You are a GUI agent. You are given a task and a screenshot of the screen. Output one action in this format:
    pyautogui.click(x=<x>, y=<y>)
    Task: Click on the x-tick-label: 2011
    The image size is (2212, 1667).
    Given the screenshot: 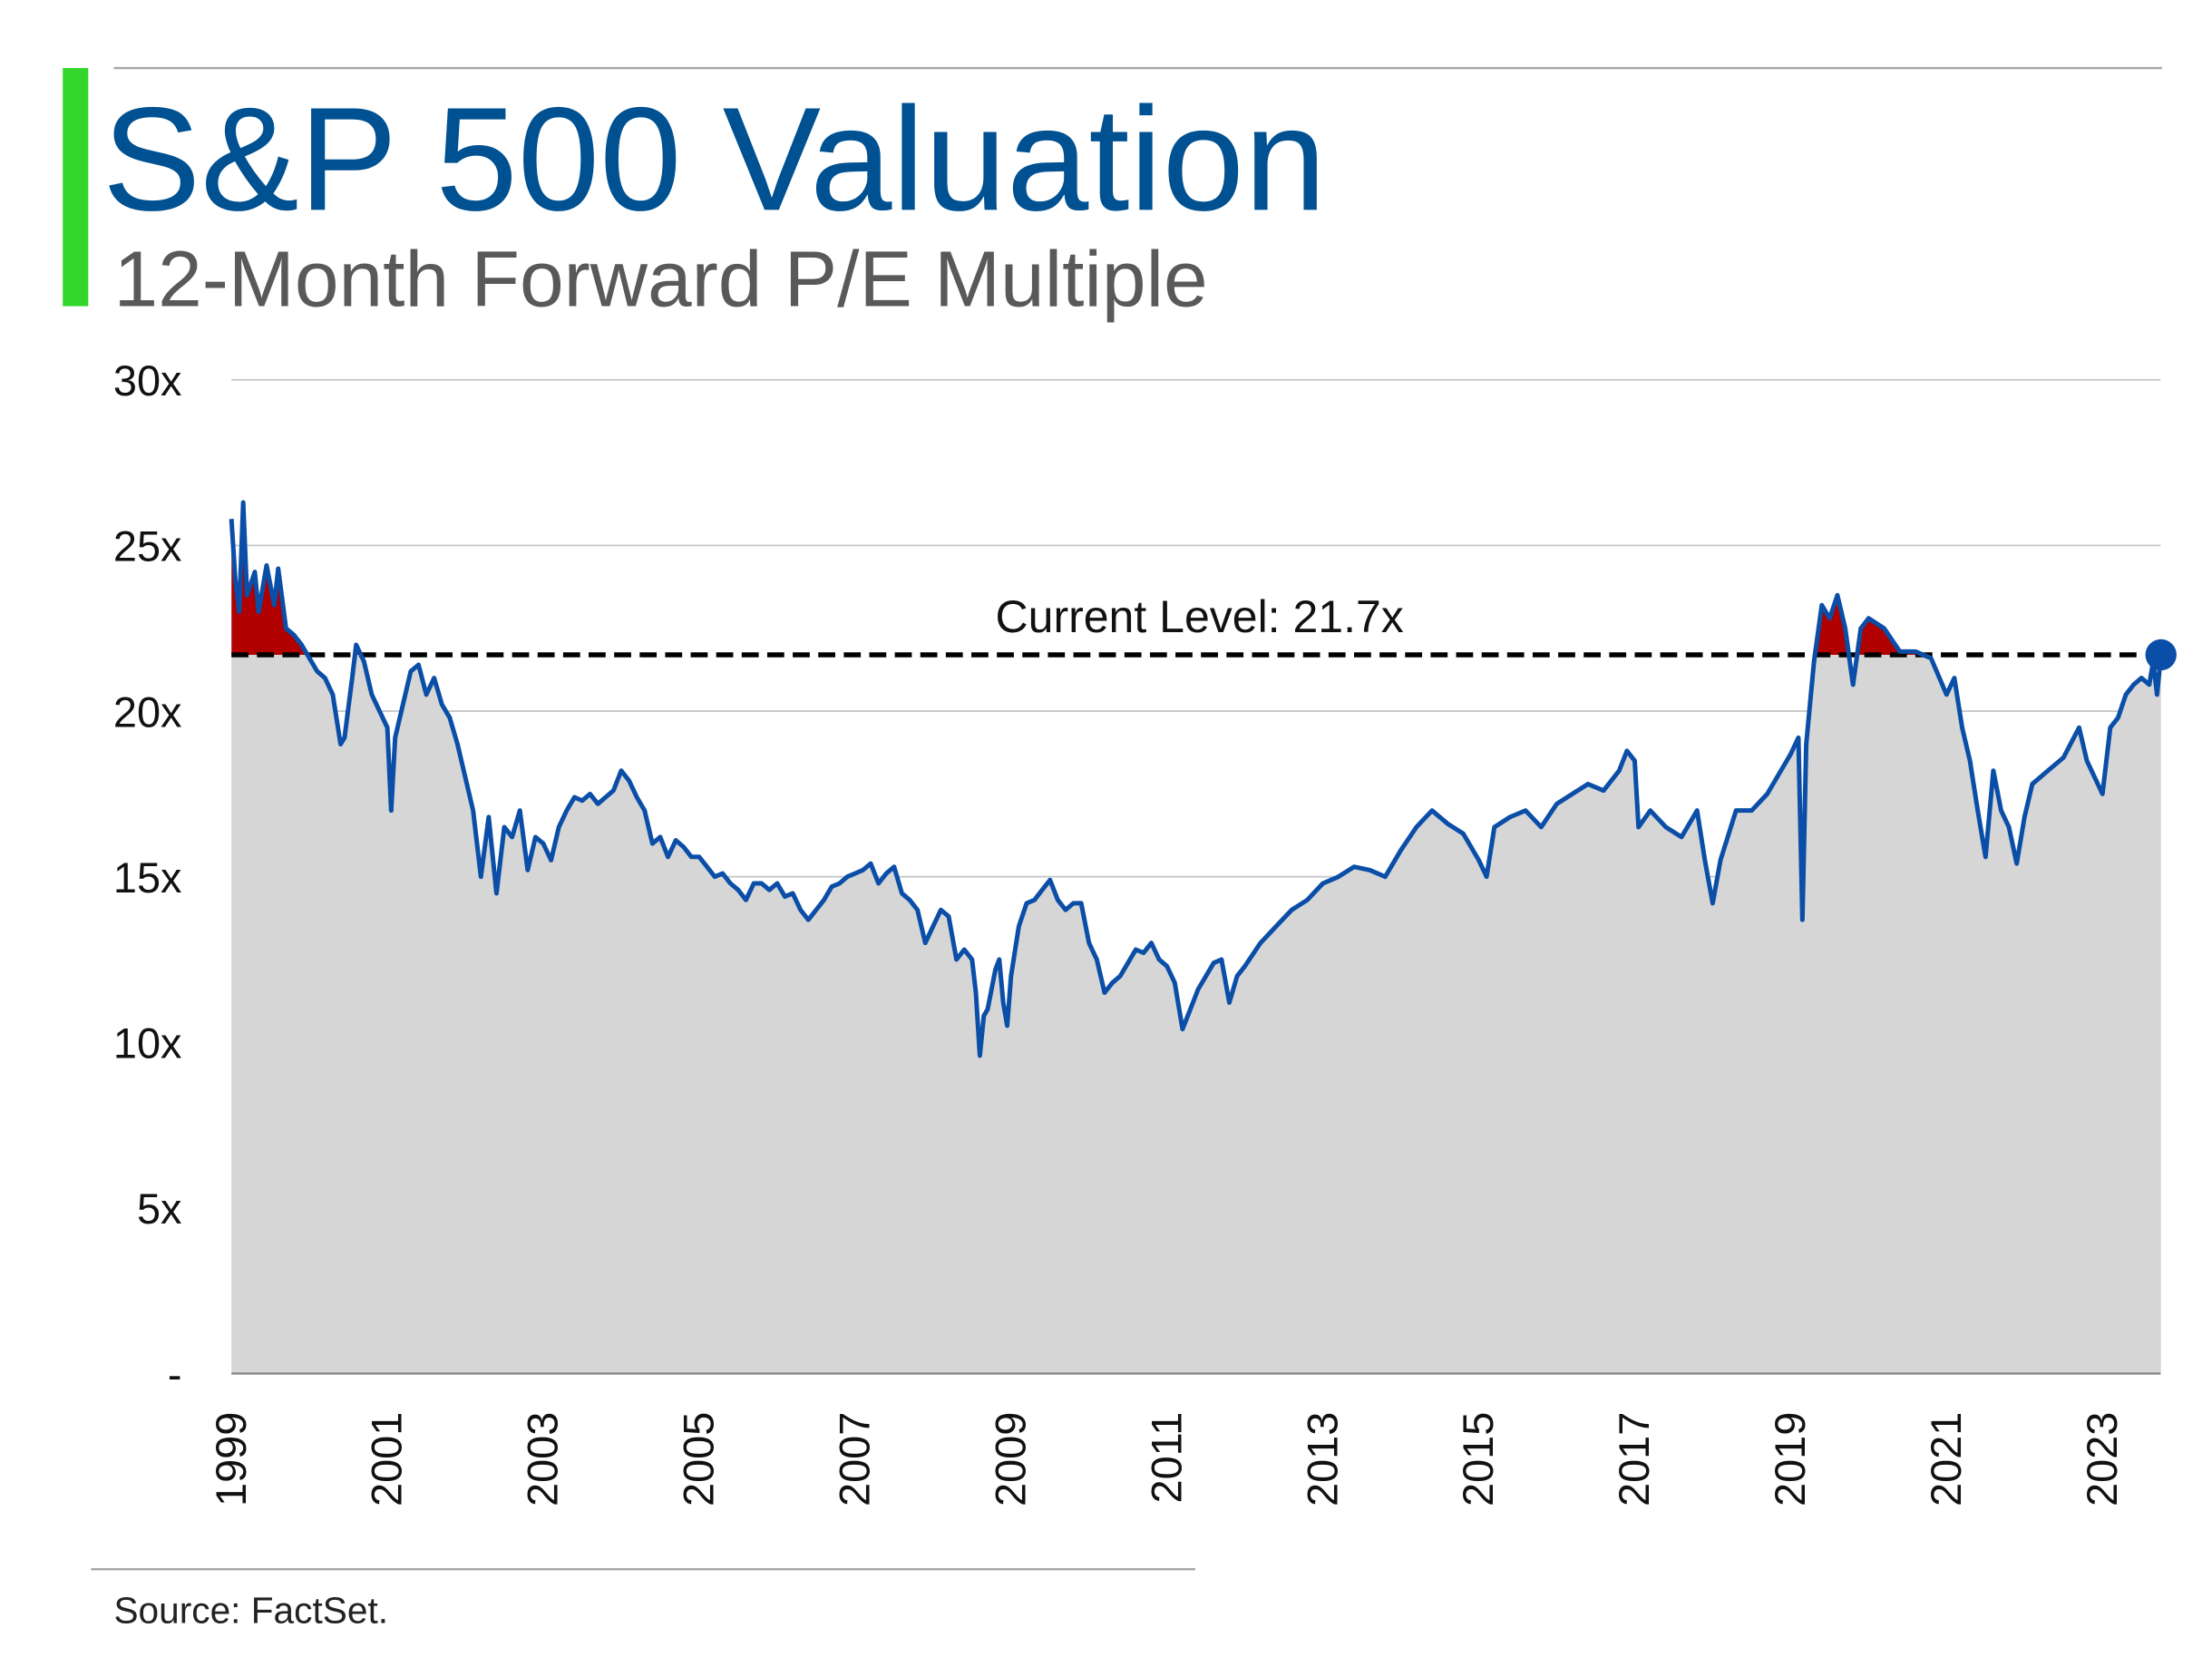 What is the action you would take?
    pyautogui.click(x=1167, y=1458)
    